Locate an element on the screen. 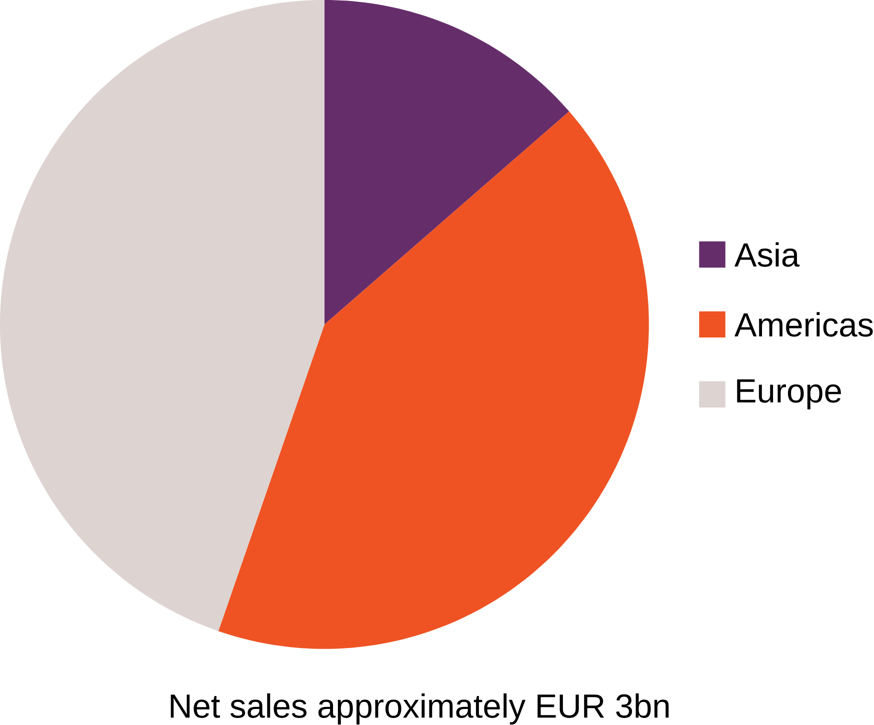 The height and width of the screenshot is (725, 874). legend-label: Asia is located at coordinates (767, 255).